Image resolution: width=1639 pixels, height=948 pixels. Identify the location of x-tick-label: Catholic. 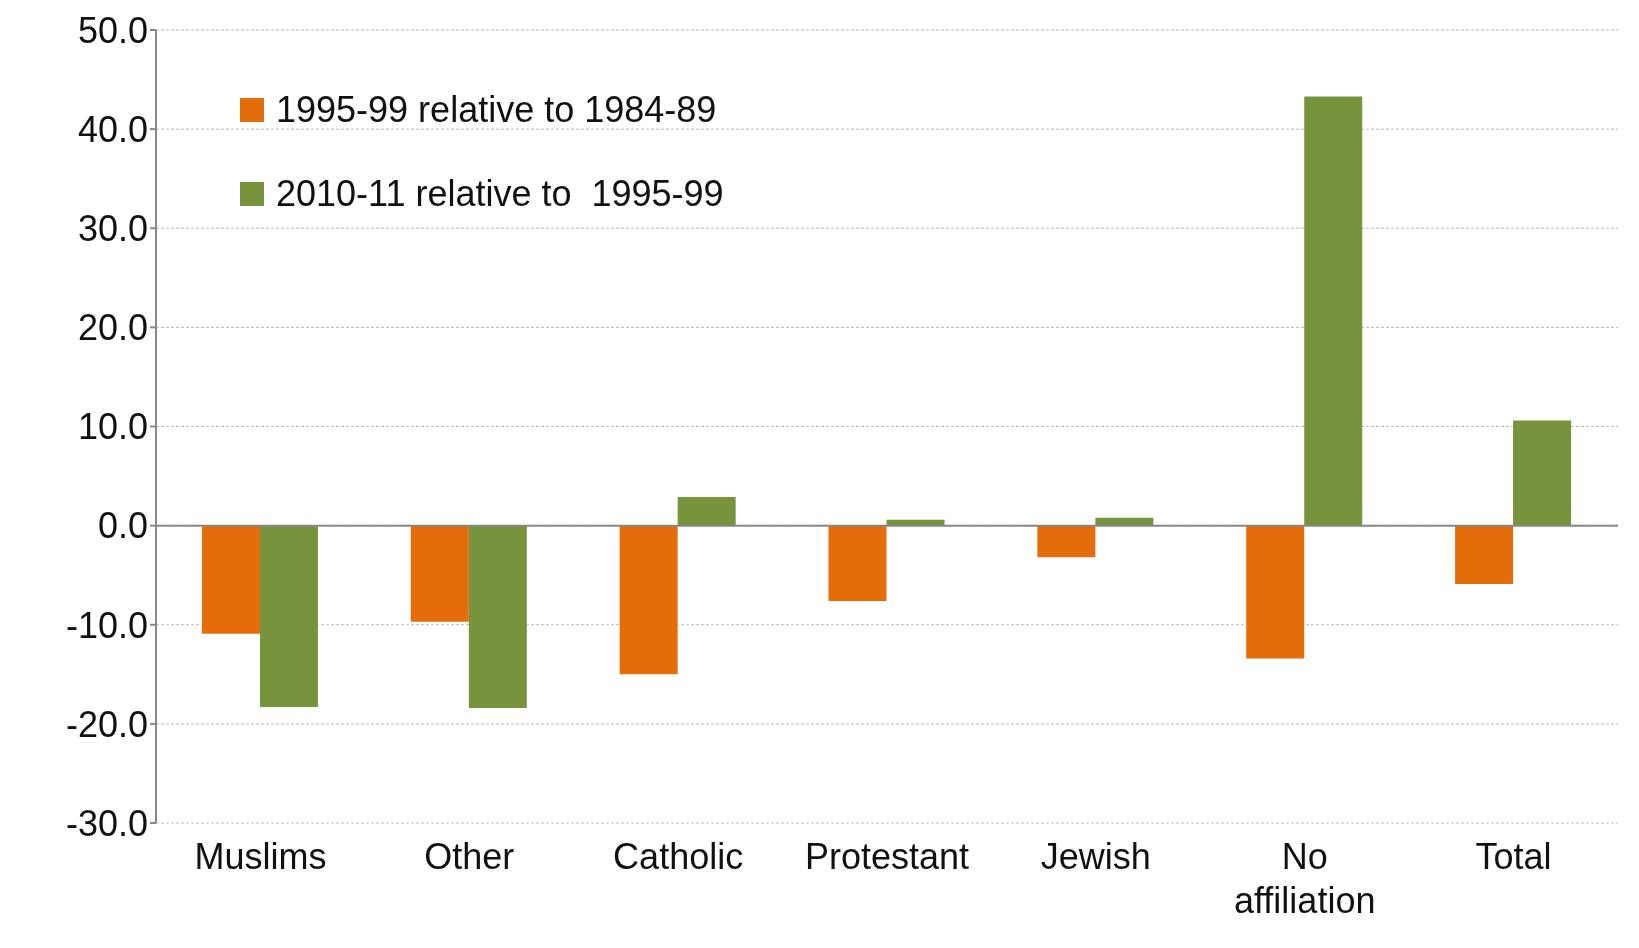
(678, 856).